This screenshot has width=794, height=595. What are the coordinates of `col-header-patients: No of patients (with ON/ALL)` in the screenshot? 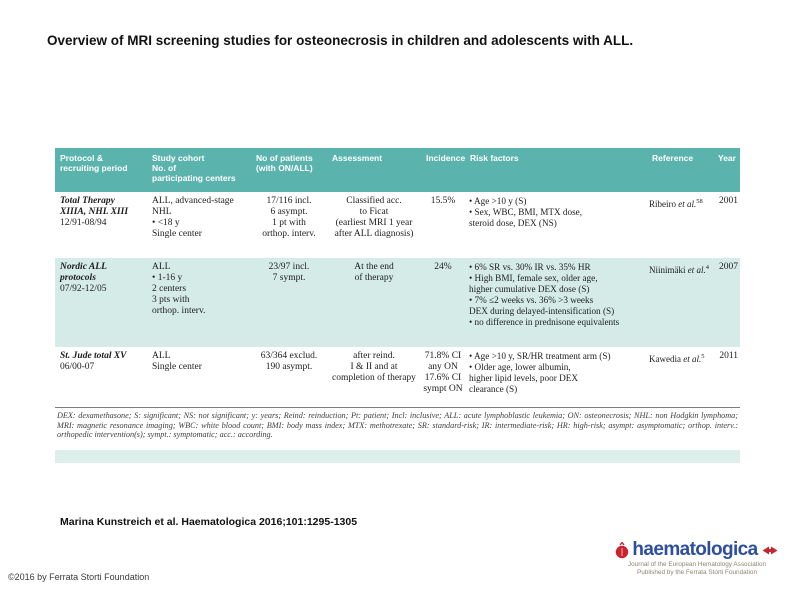 It's located at (284, 163).